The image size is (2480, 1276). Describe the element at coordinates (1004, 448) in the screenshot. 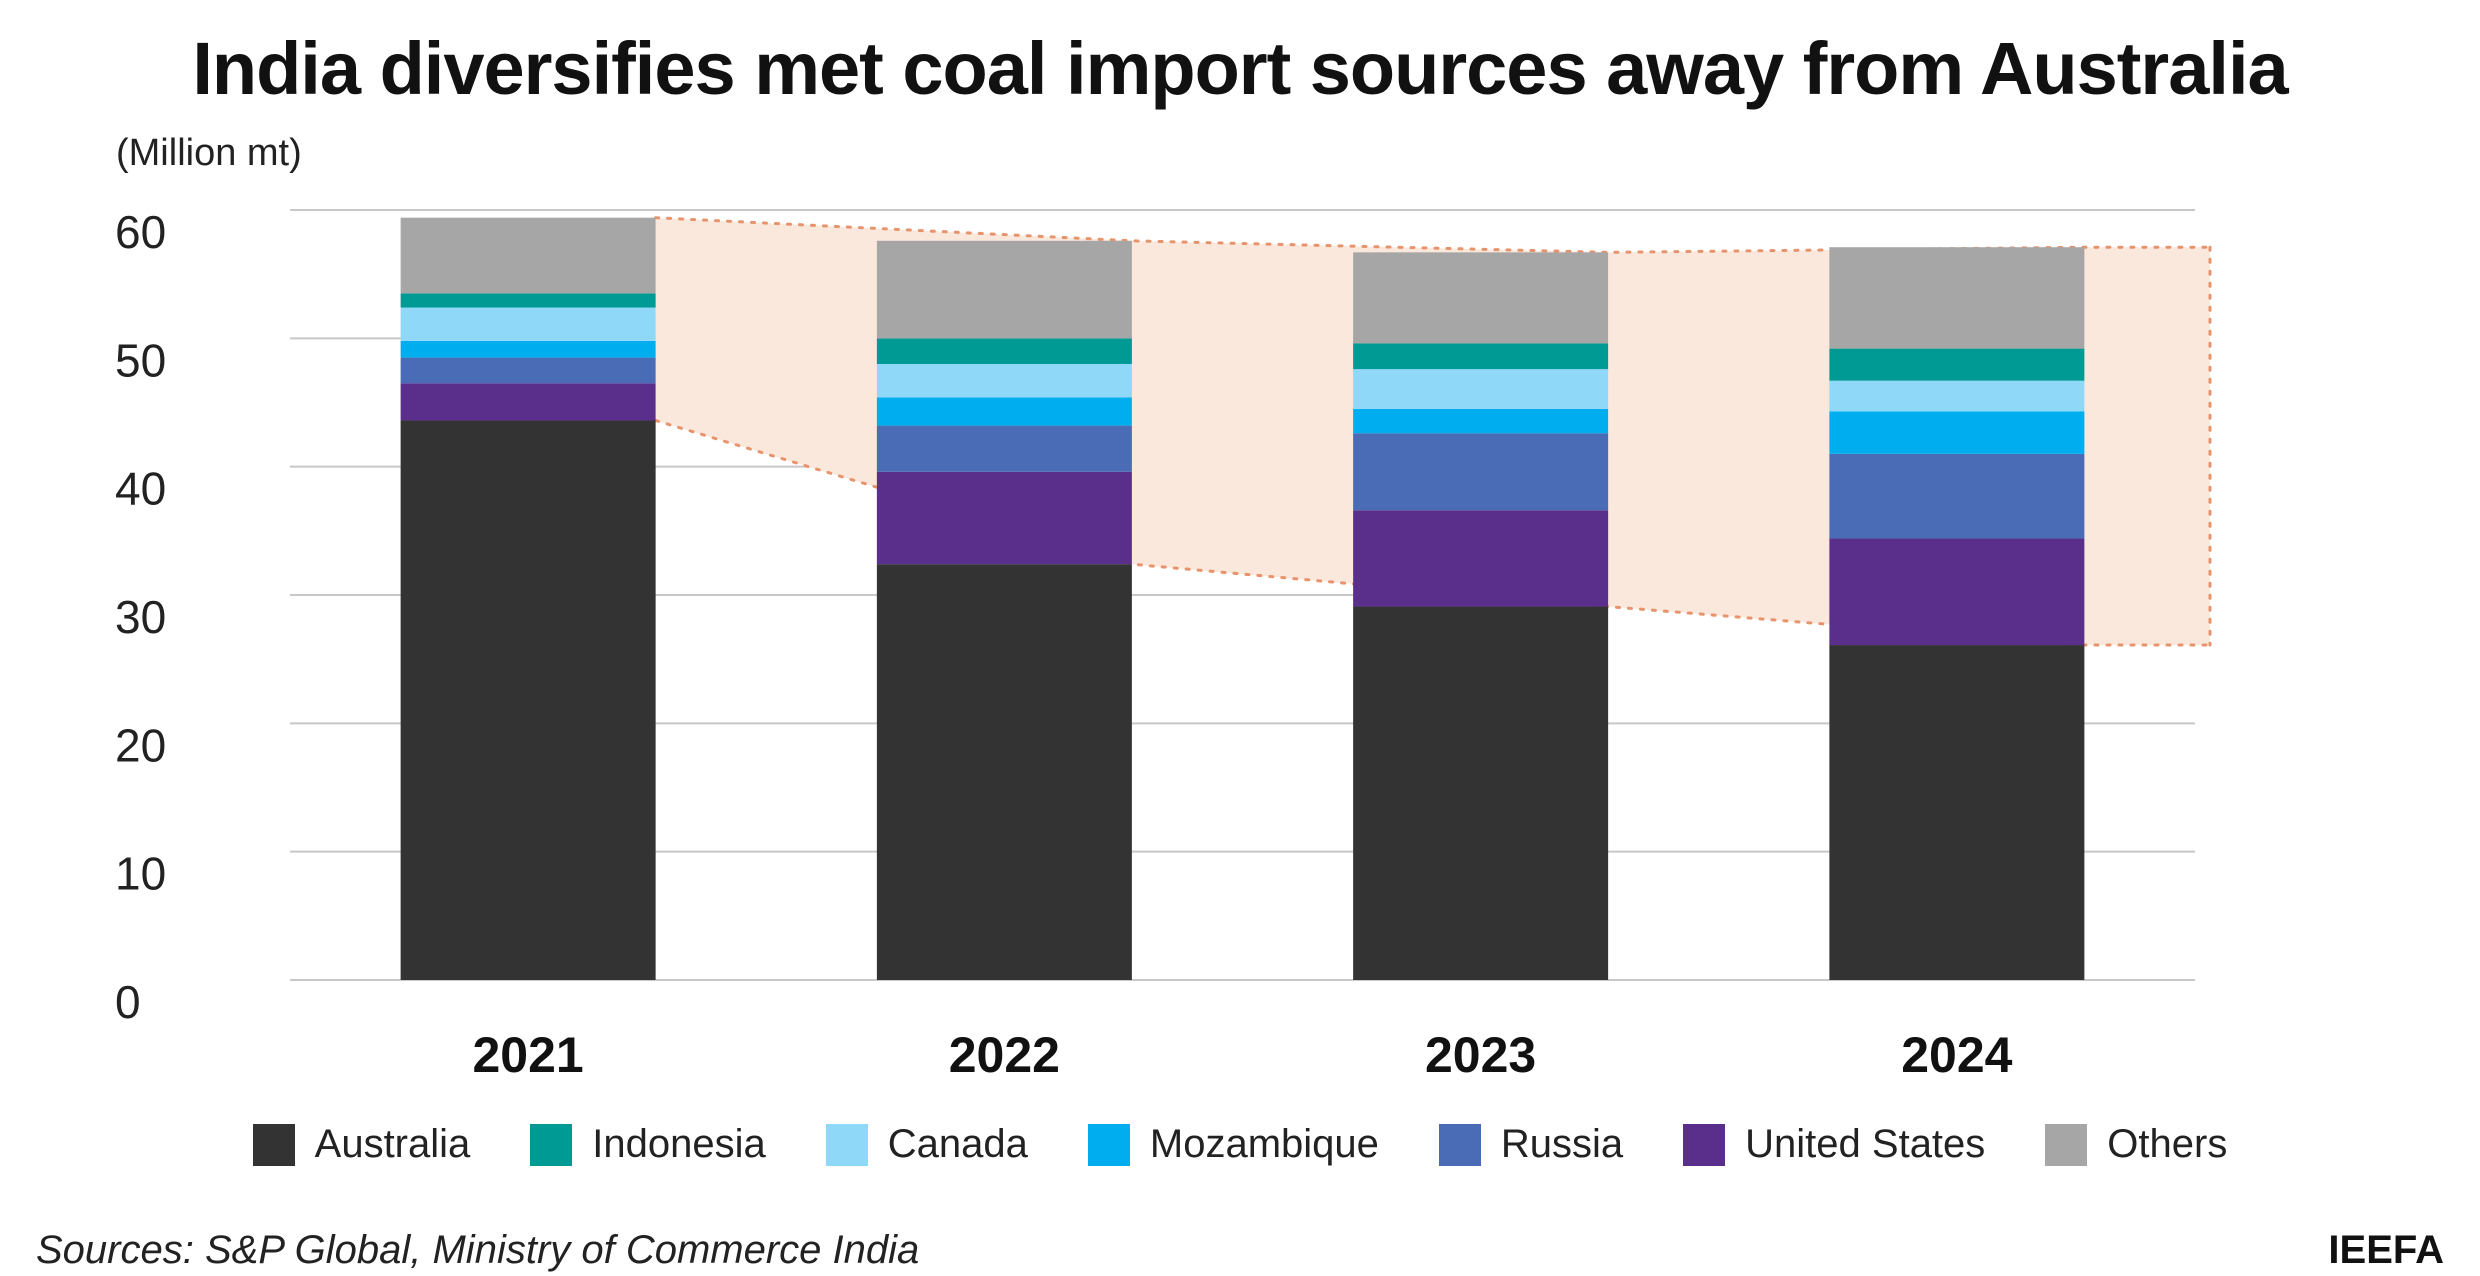

I see `bar-russia-2022` at that location.